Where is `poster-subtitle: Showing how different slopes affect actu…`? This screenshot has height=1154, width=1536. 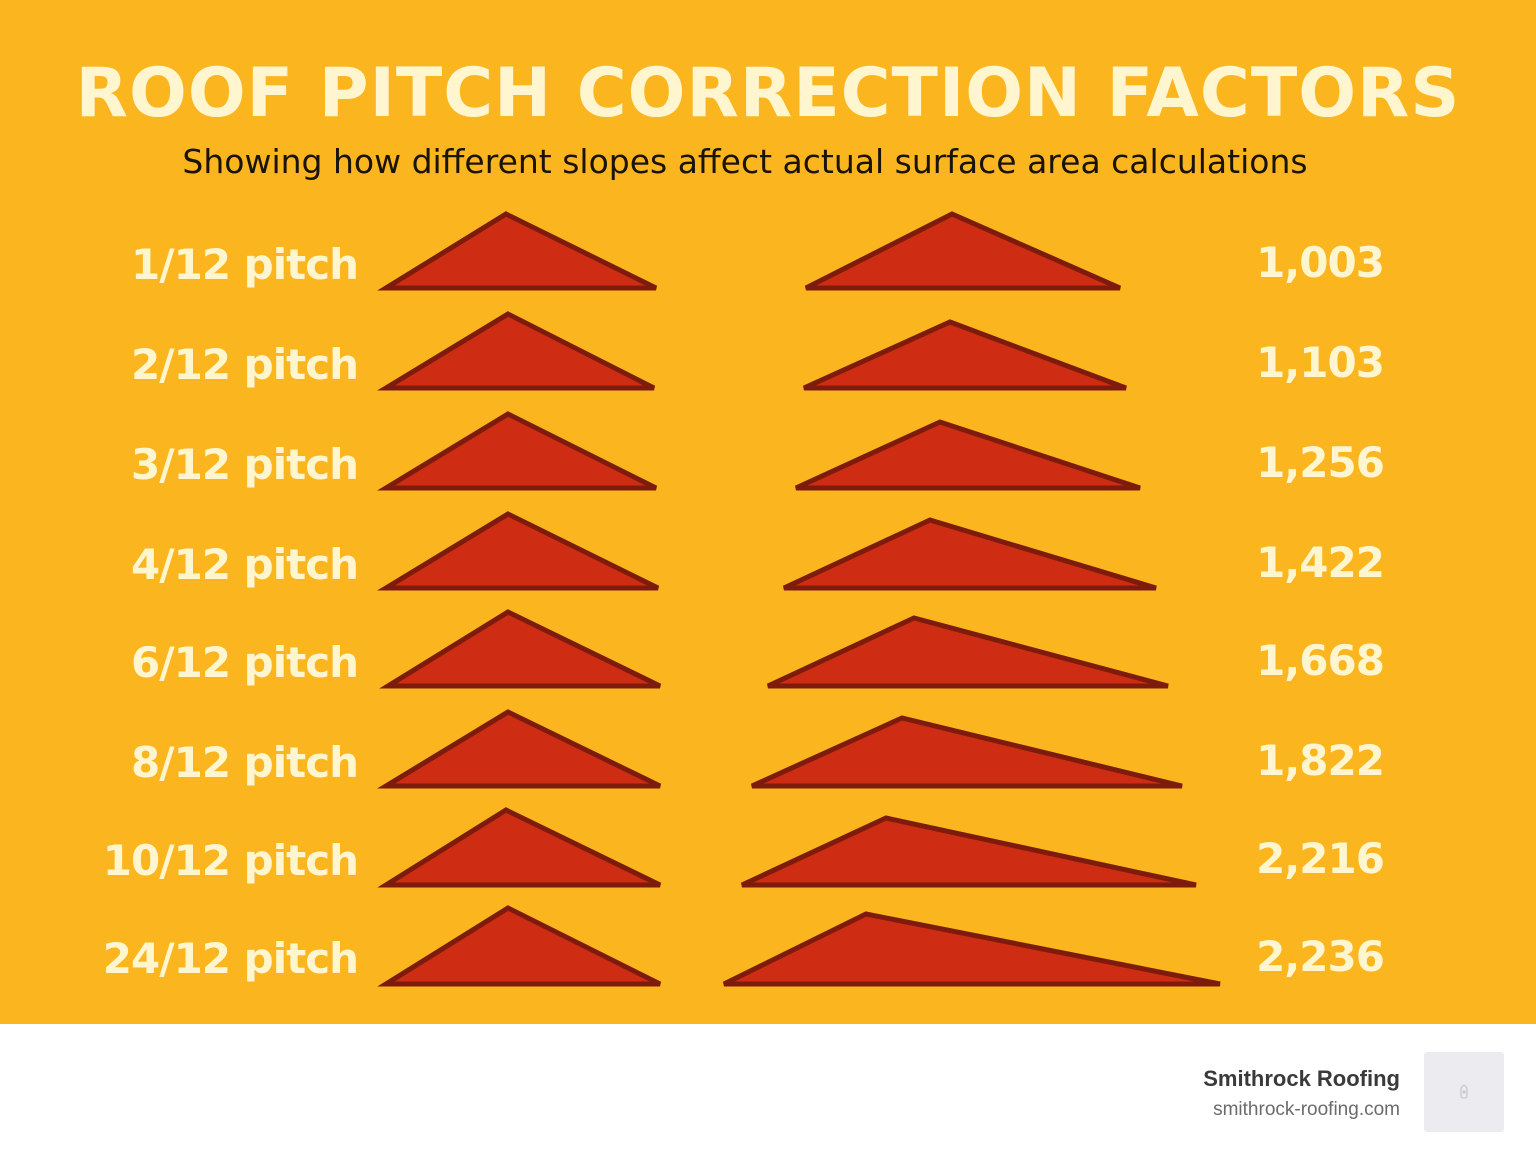
poster-subtitle: Showing how different slopes affect actu… is located at coordinates (745, 161).